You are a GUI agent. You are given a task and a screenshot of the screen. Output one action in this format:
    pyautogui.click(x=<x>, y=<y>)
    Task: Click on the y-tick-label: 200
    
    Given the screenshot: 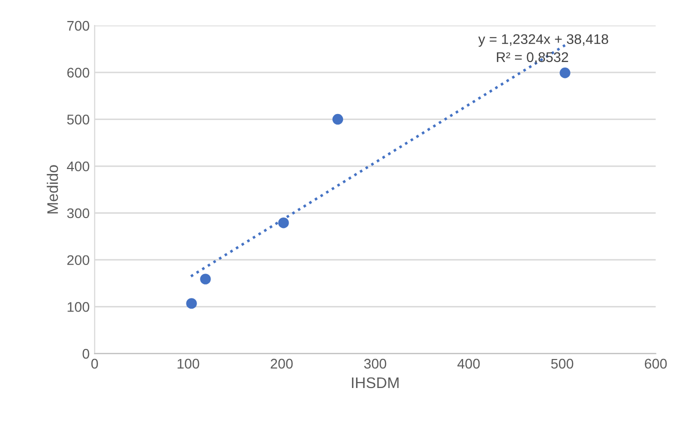 What is the action you would take?
    pyautogui.click(x=78, y=260)
    